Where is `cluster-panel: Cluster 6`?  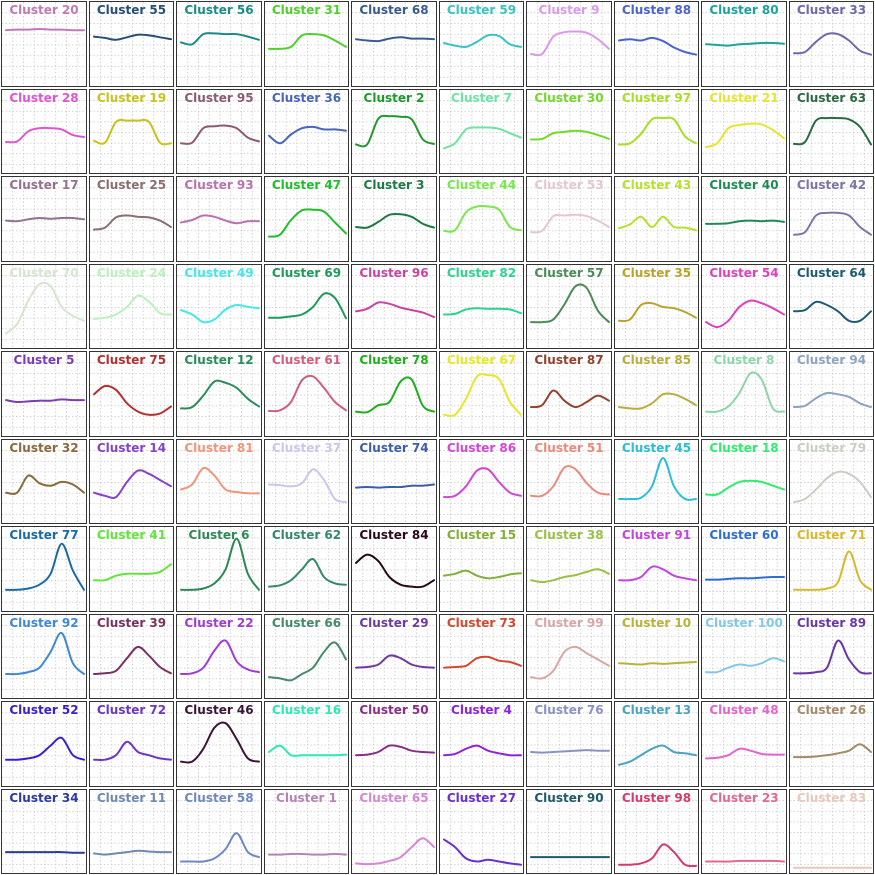
cluster-panel: Cluster 6 is located at coordinates (219, 569).